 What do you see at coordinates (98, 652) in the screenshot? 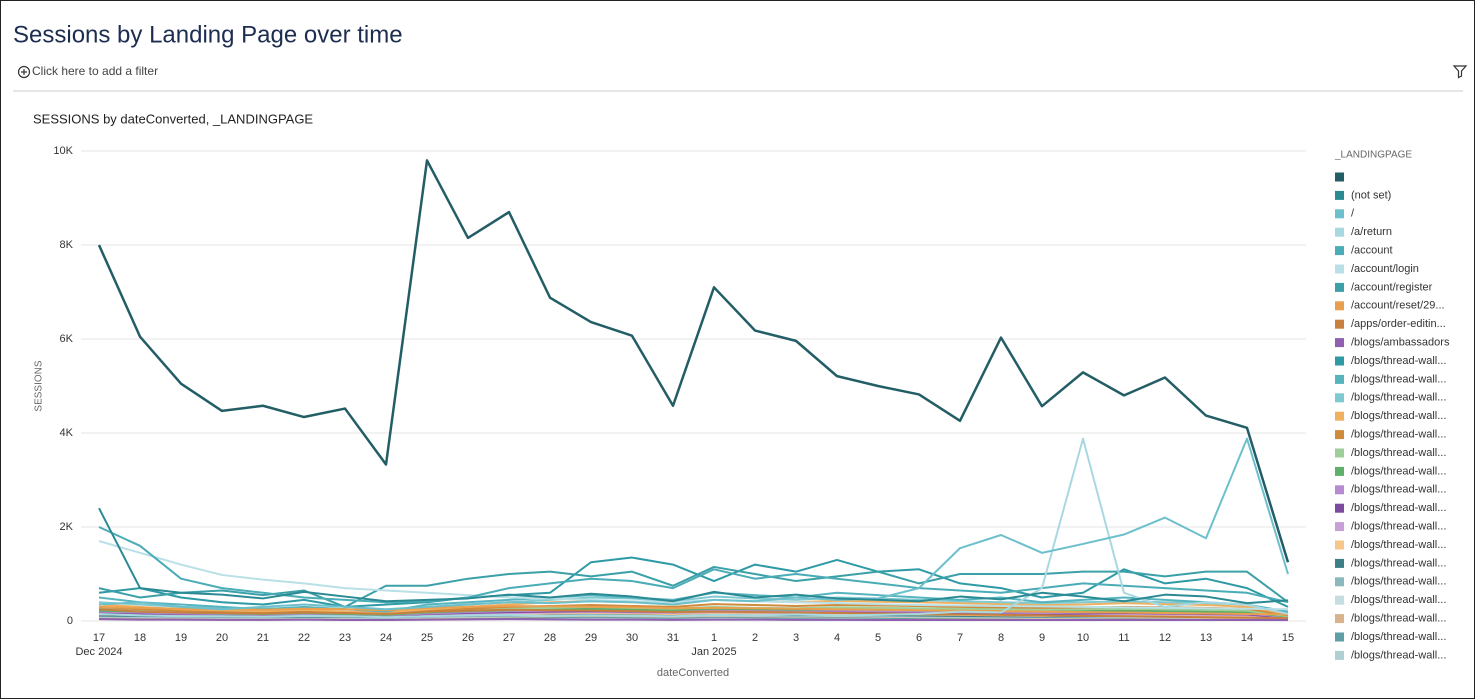
I see `month-label: Dec 2024` at bounding box center [98, 652].